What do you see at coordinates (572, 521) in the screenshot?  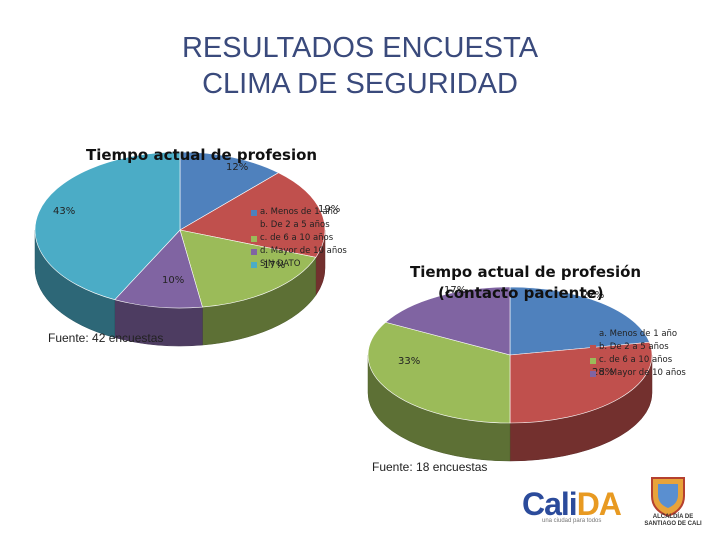 I see `cali-logo-tagline: una ciudad para todos` at bounding box center [572, 521].